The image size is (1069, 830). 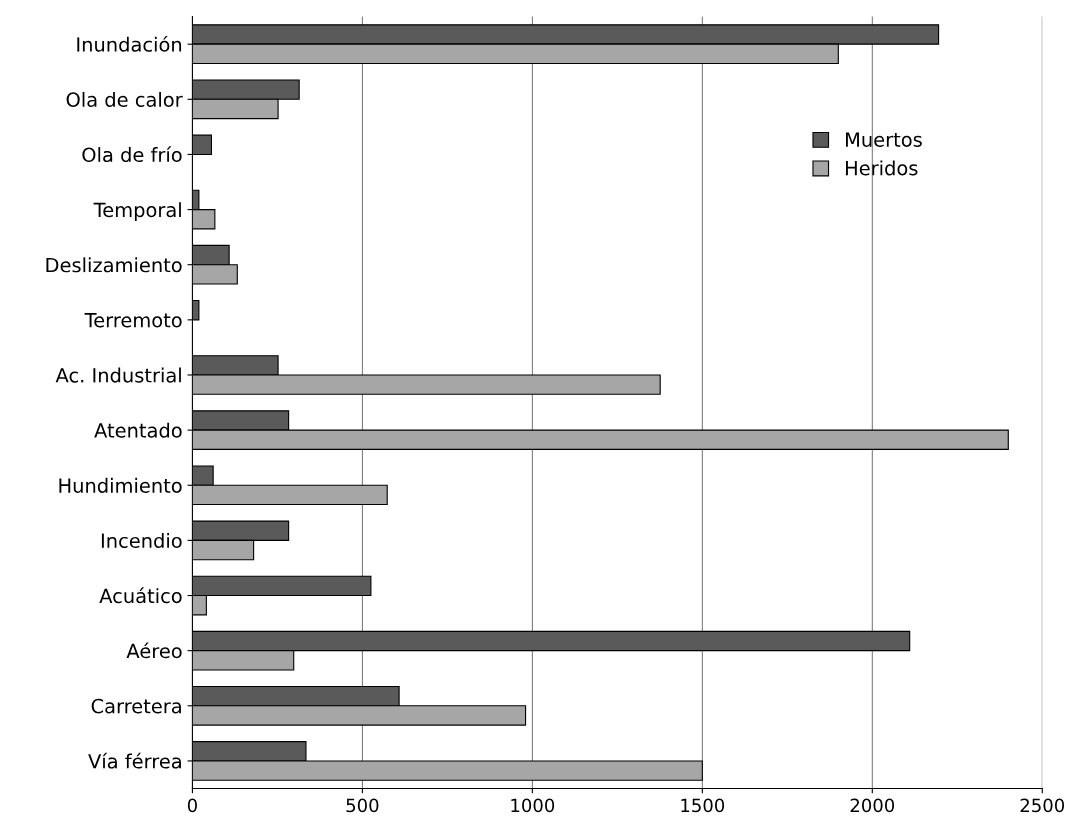 What do you see at coordinates (120, 485) in the screenshot?
I see `y-tick-label: Hundimiento` at bounding box center [120, 485].